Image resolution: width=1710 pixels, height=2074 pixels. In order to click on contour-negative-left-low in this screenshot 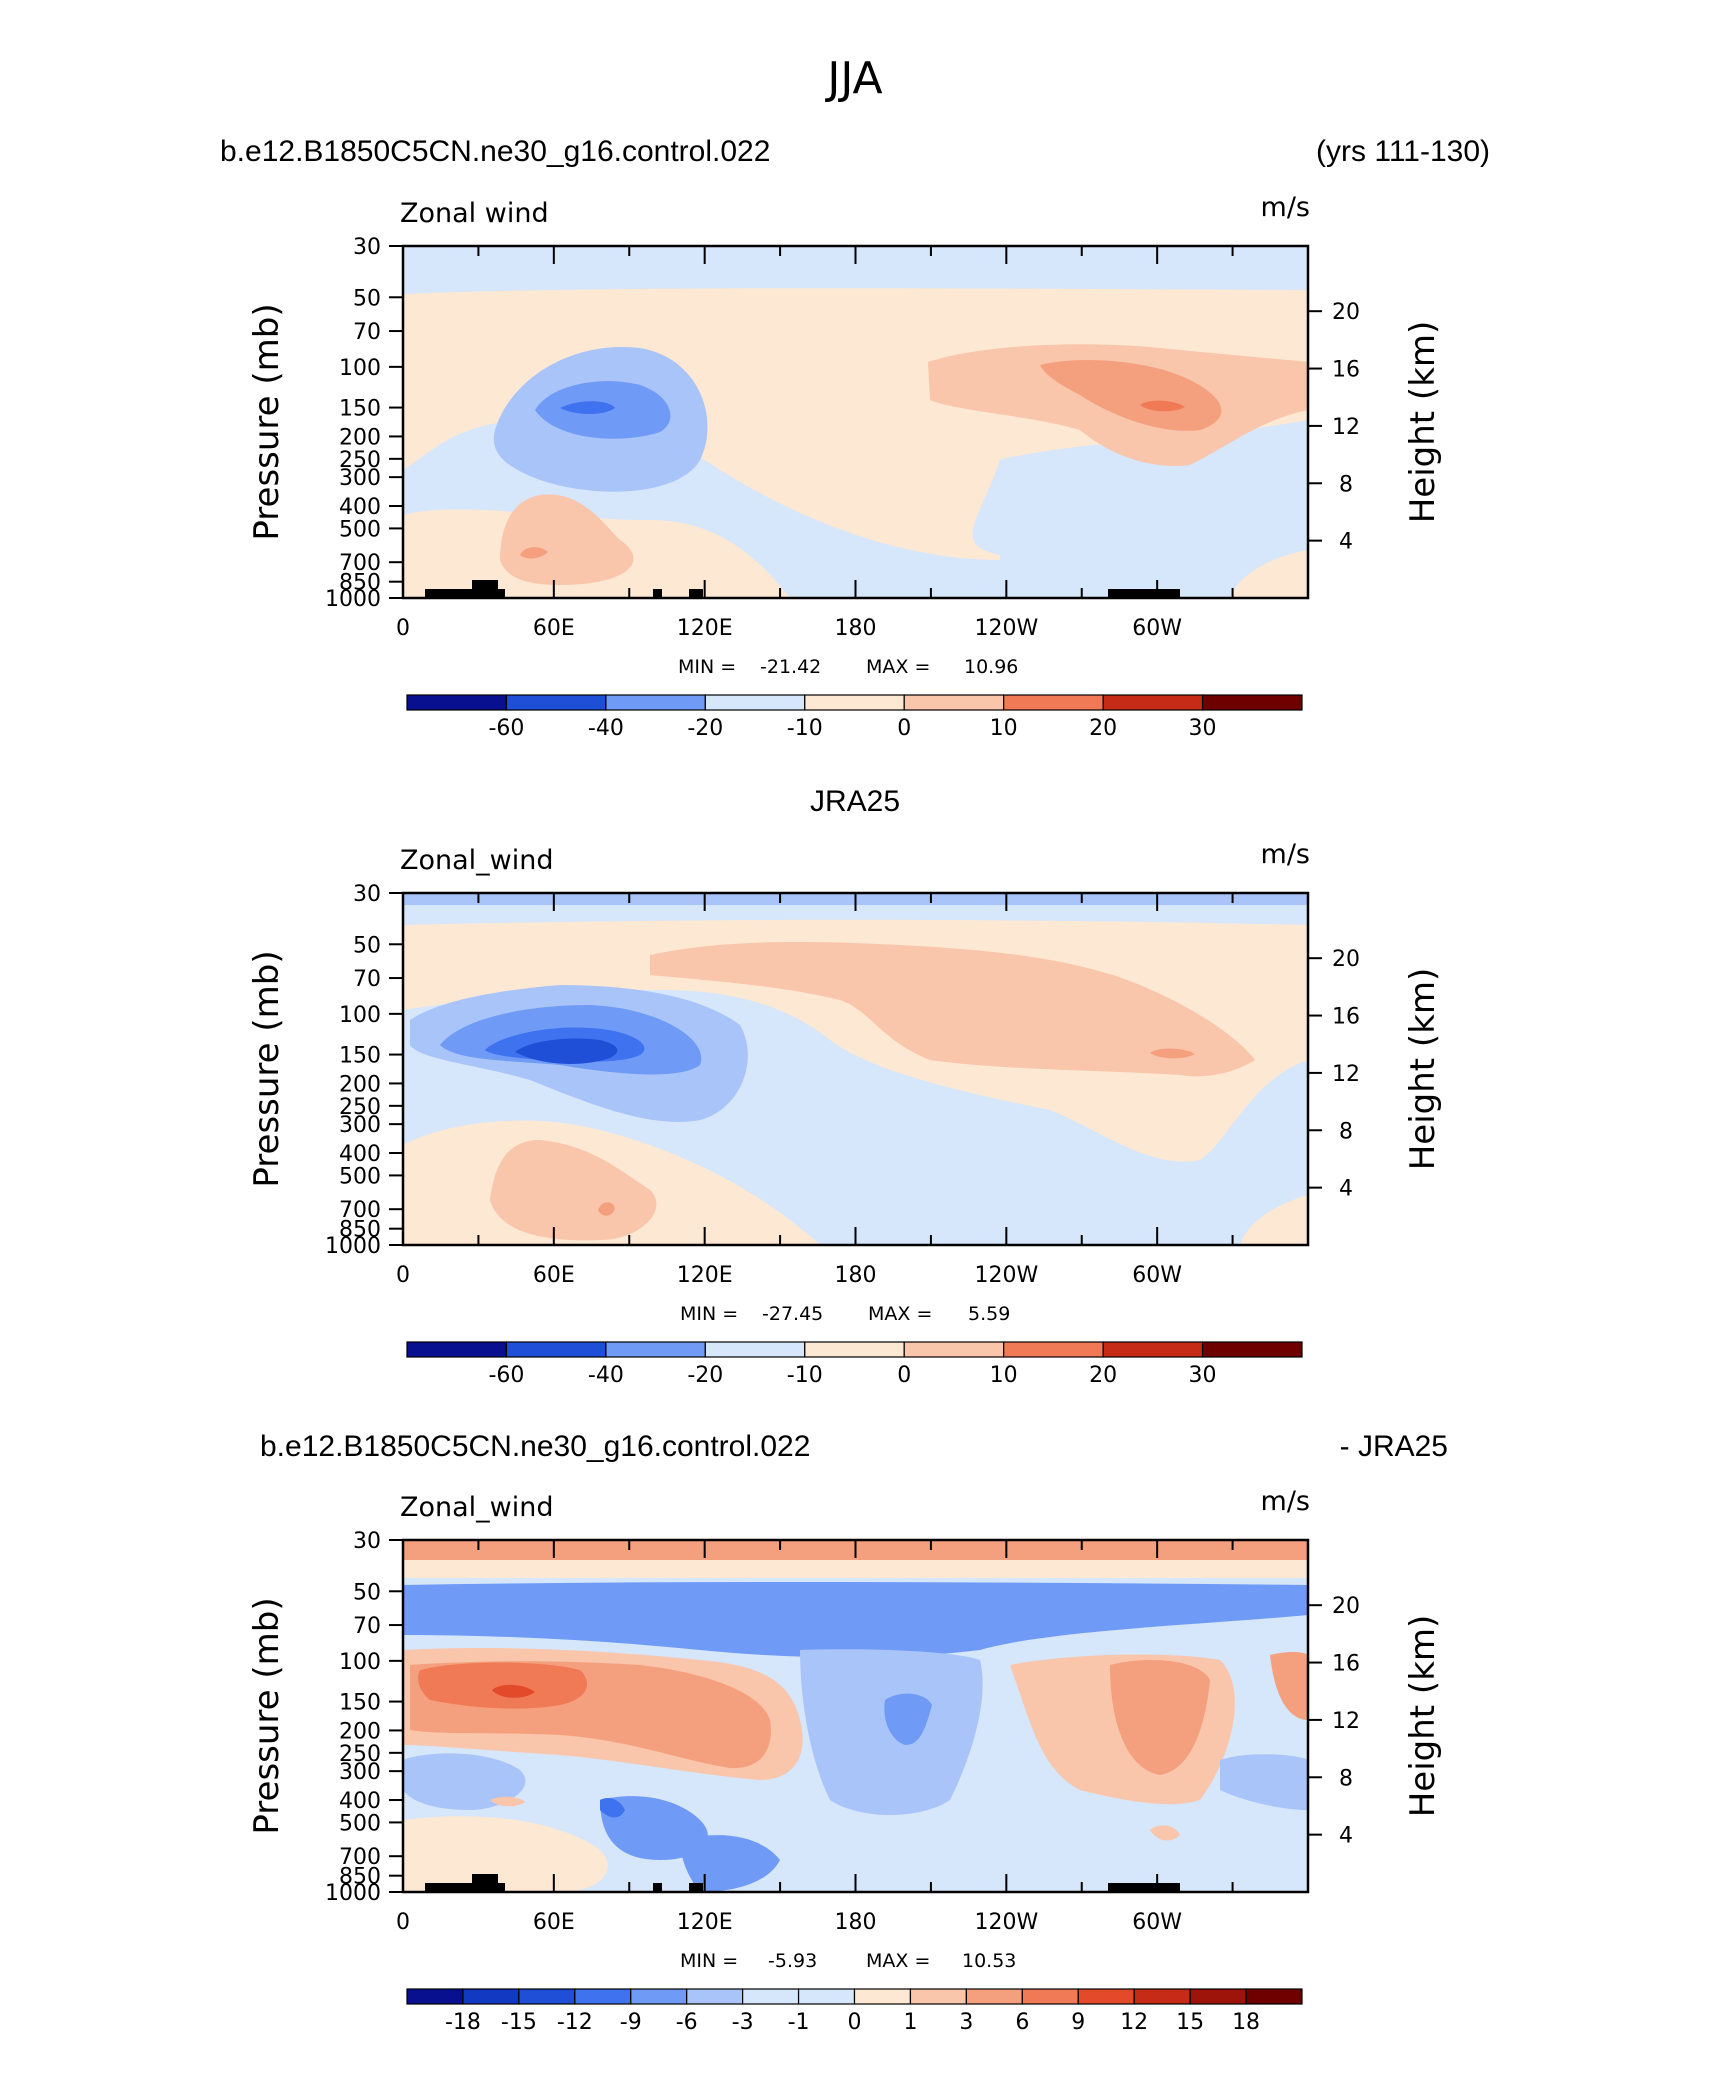, I will do `click(464, 1781)`.